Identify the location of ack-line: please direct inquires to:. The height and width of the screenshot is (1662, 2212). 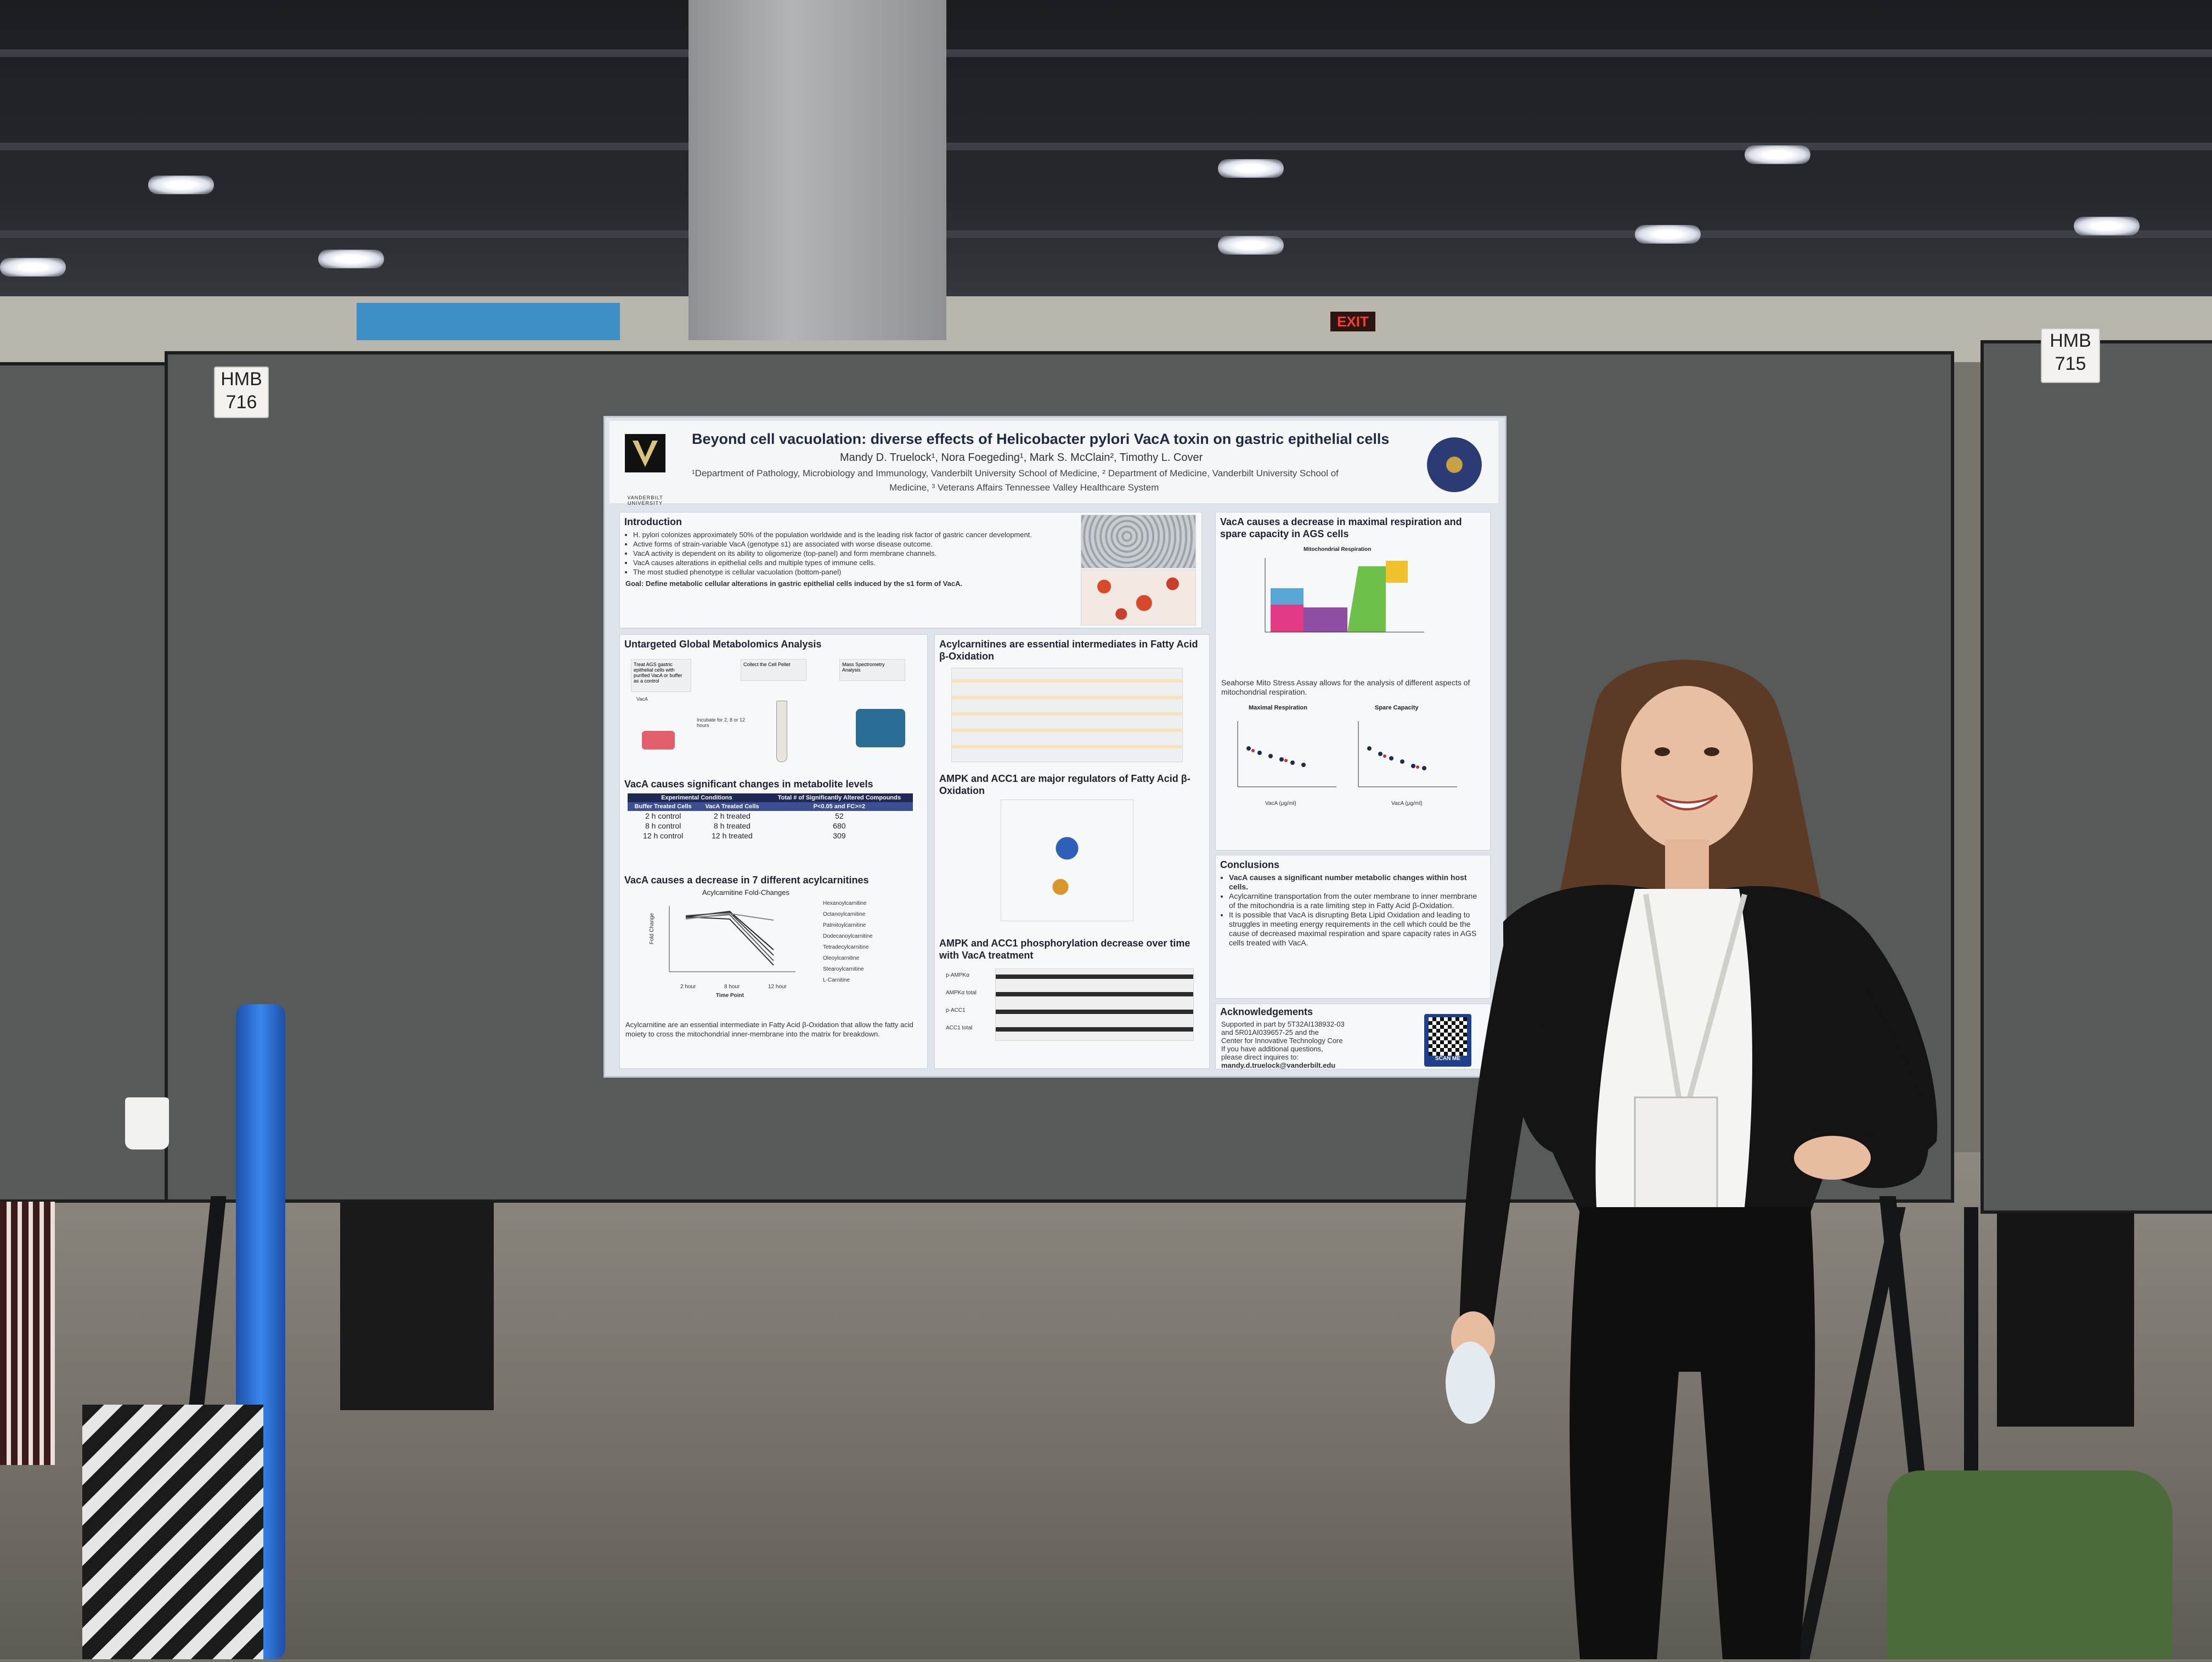
(1260, 1057).